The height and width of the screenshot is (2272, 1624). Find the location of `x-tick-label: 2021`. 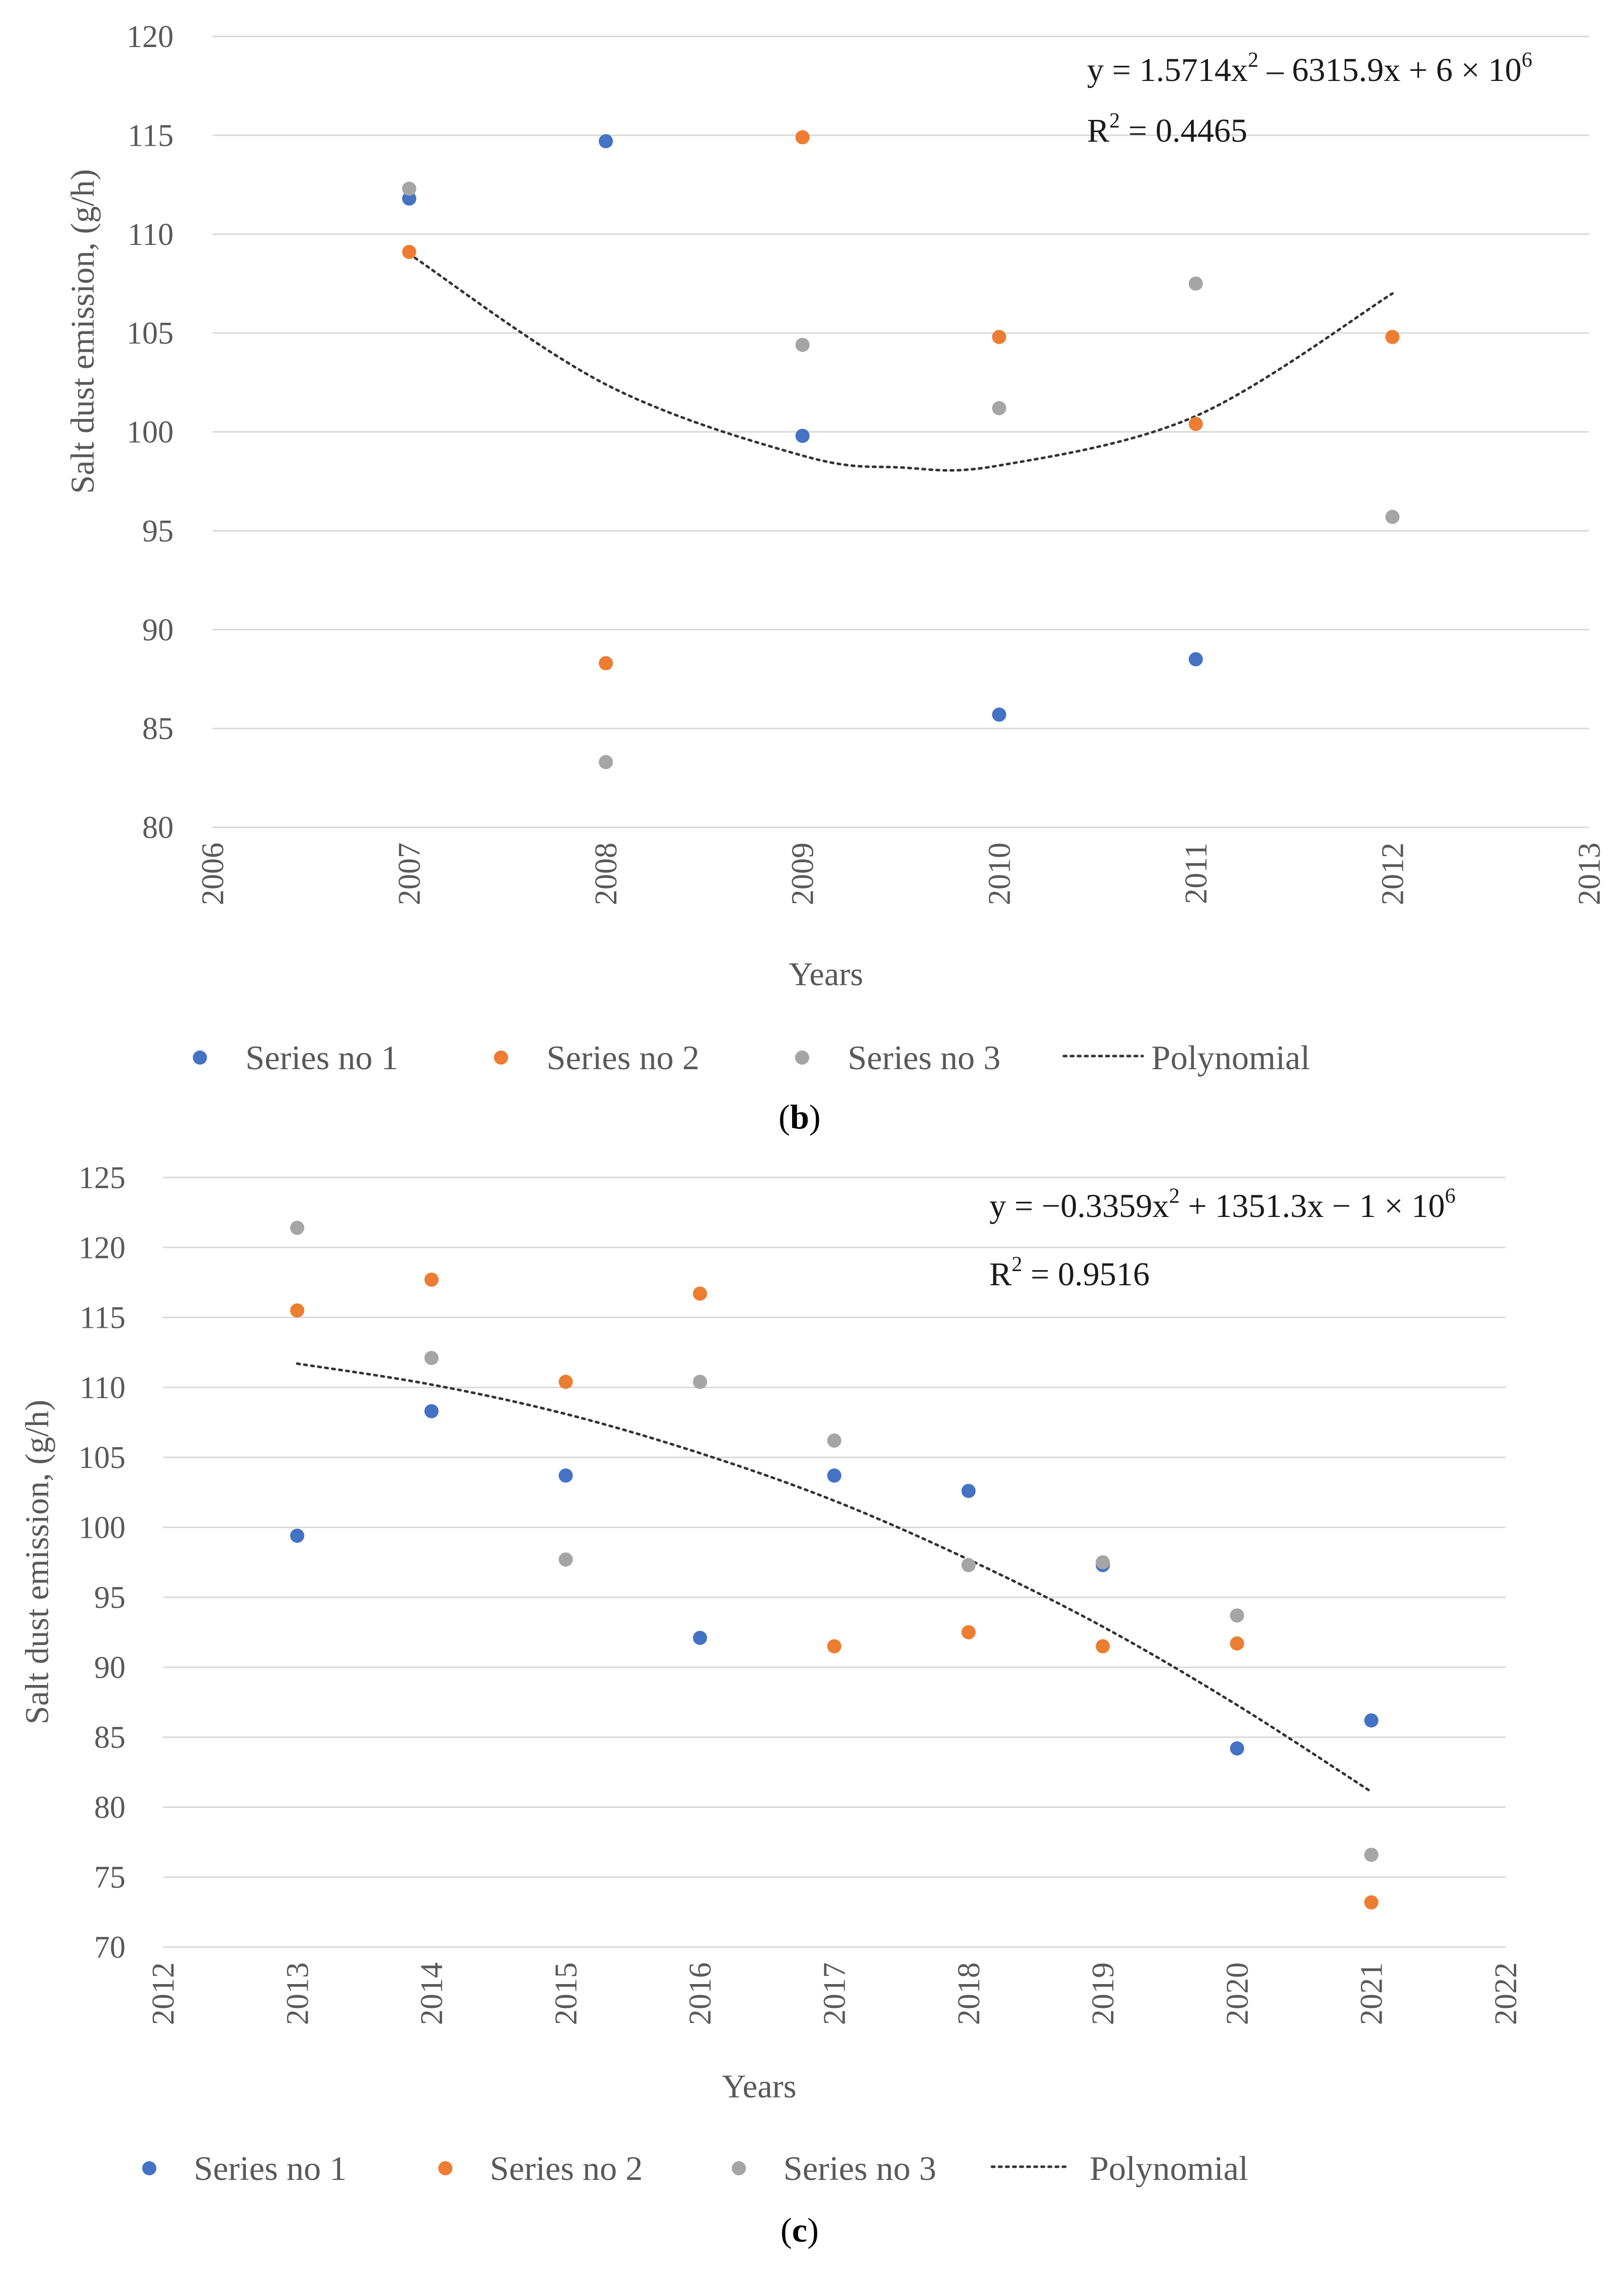

x-tick-label: 2021 is located at coordinates (1372, 1994).